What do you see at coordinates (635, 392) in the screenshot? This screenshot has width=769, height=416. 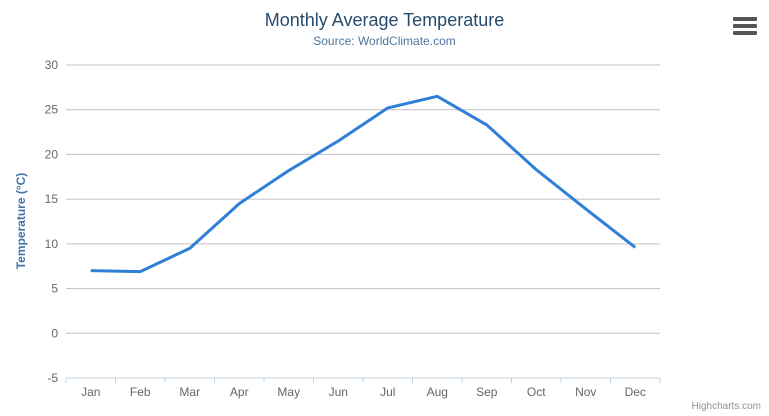 I see `x-axis-tick-label: Dec` at bounding box center [635, 392].